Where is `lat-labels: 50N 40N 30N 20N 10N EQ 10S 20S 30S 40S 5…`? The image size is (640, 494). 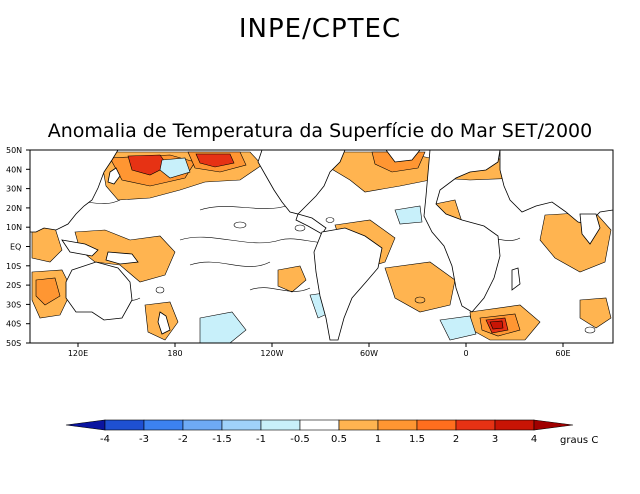 lat-labels: 50N 40N 30N 20N 10N EQ 10S 20S 30S 40S 5… is located at coordinates (14, 247).